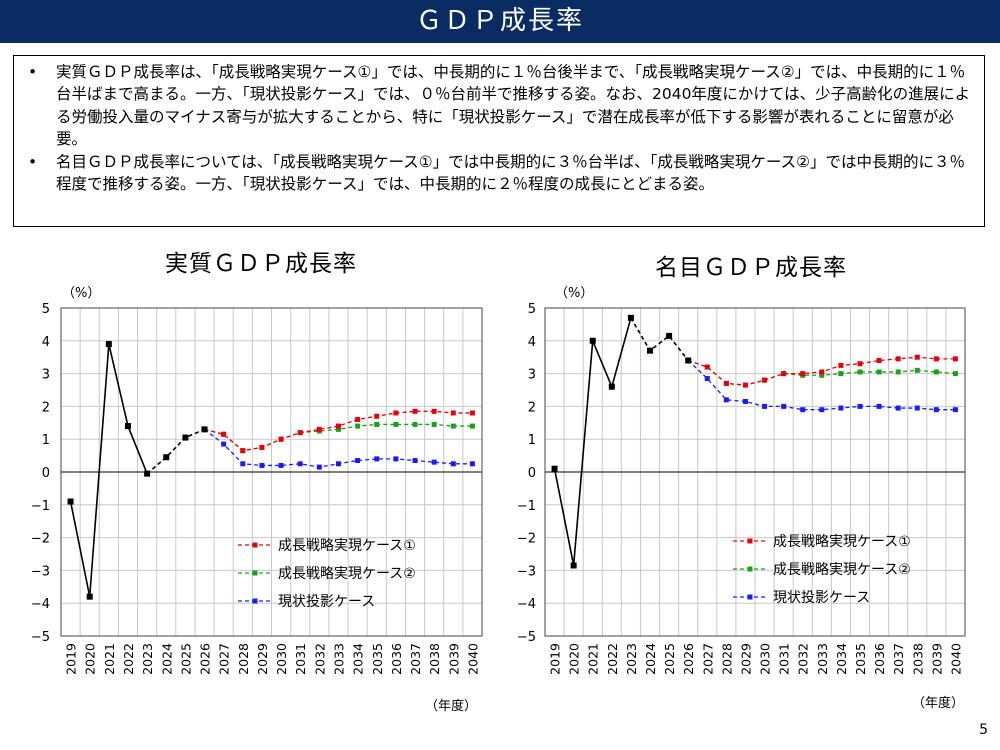 This screenshot has width=1000, height=750. Describe the element at coordinates (750, 597) in the screenshot. I see `legend-marker-baseline` at that location.